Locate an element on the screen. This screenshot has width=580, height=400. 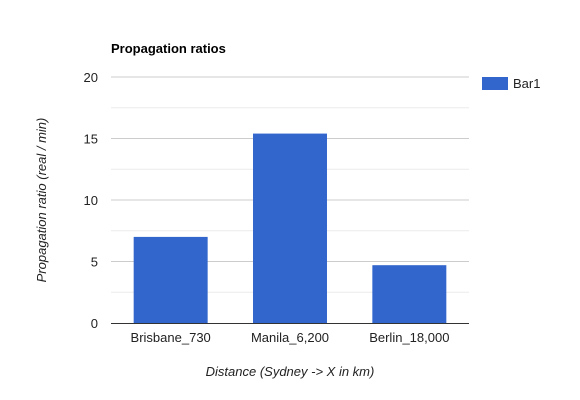
legend-label: Bar1 is located at coordinates (526, 83).